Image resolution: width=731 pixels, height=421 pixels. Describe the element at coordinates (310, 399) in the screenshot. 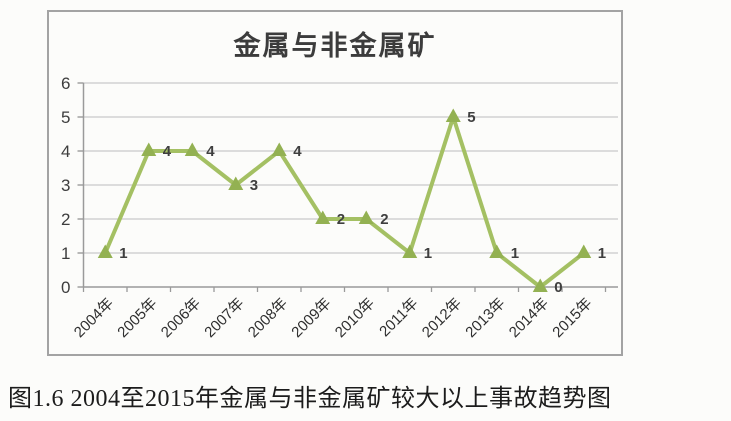

I see `figure-caption: 图1.6 2004至2015年金属与非金属矿较大以上事故趋势图` at that location.